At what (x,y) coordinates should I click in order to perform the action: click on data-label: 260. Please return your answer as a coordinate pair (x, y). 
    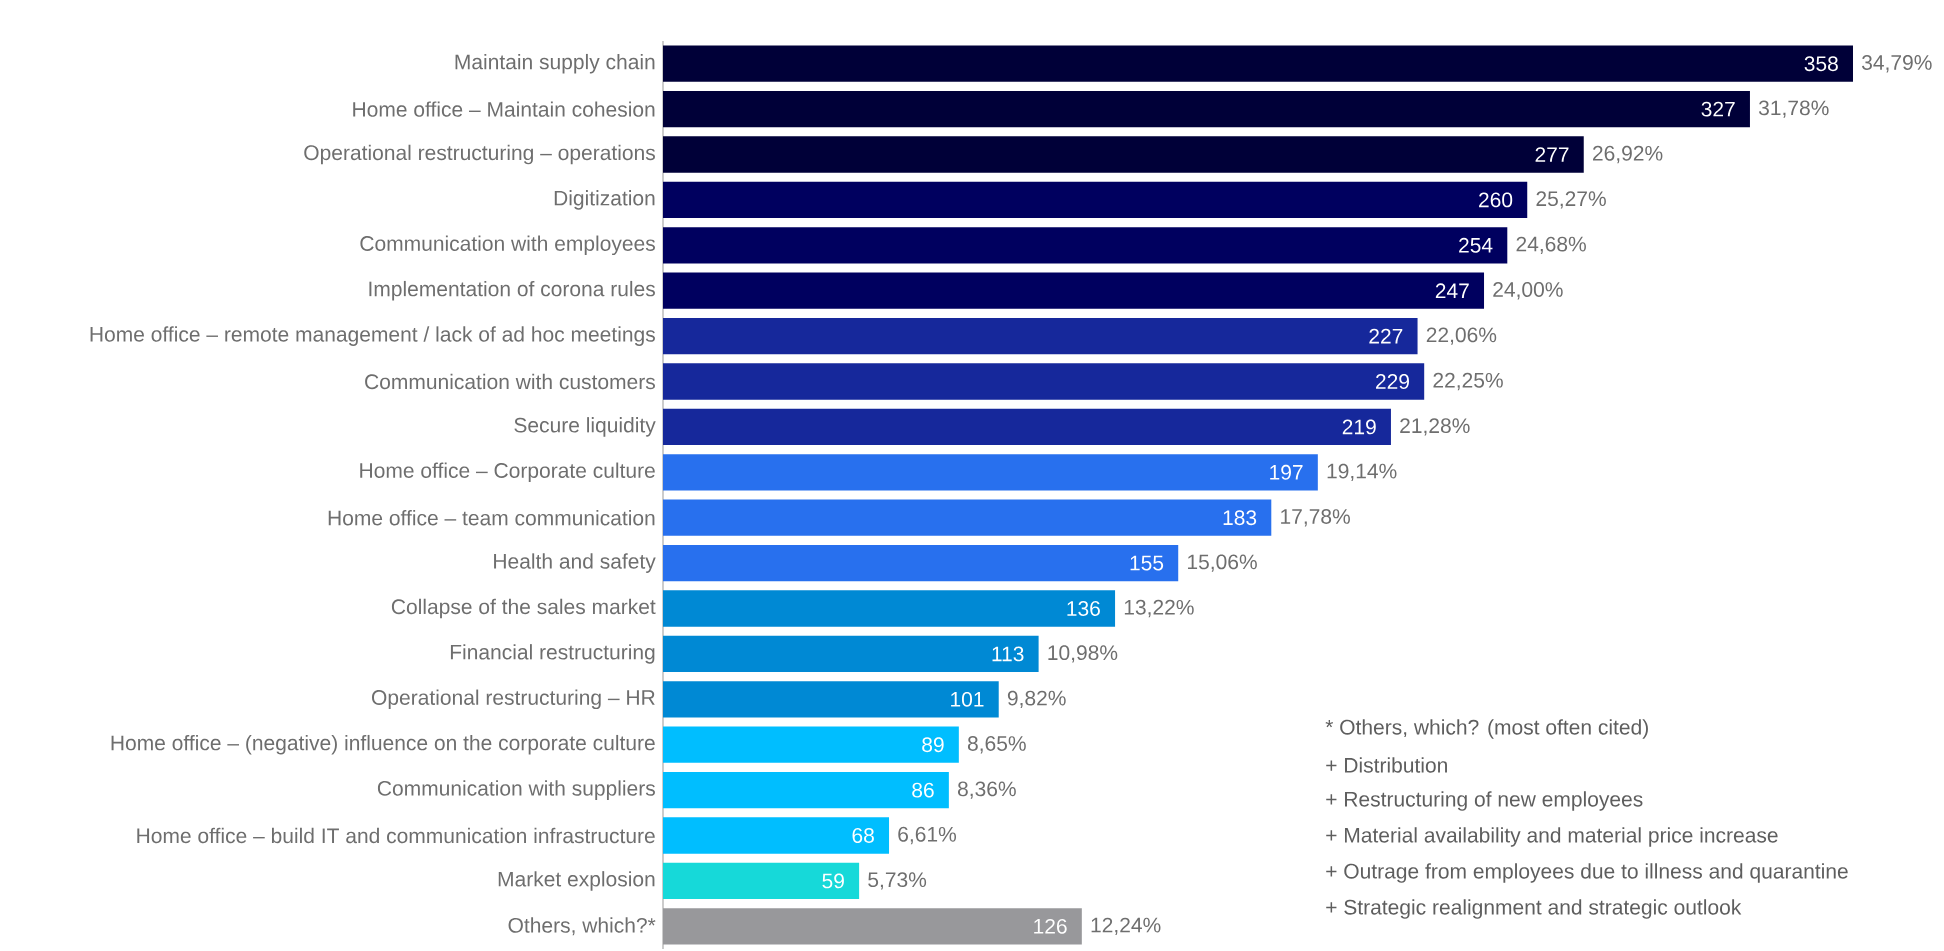
    Looking at the image, I should click on (1496, 200).